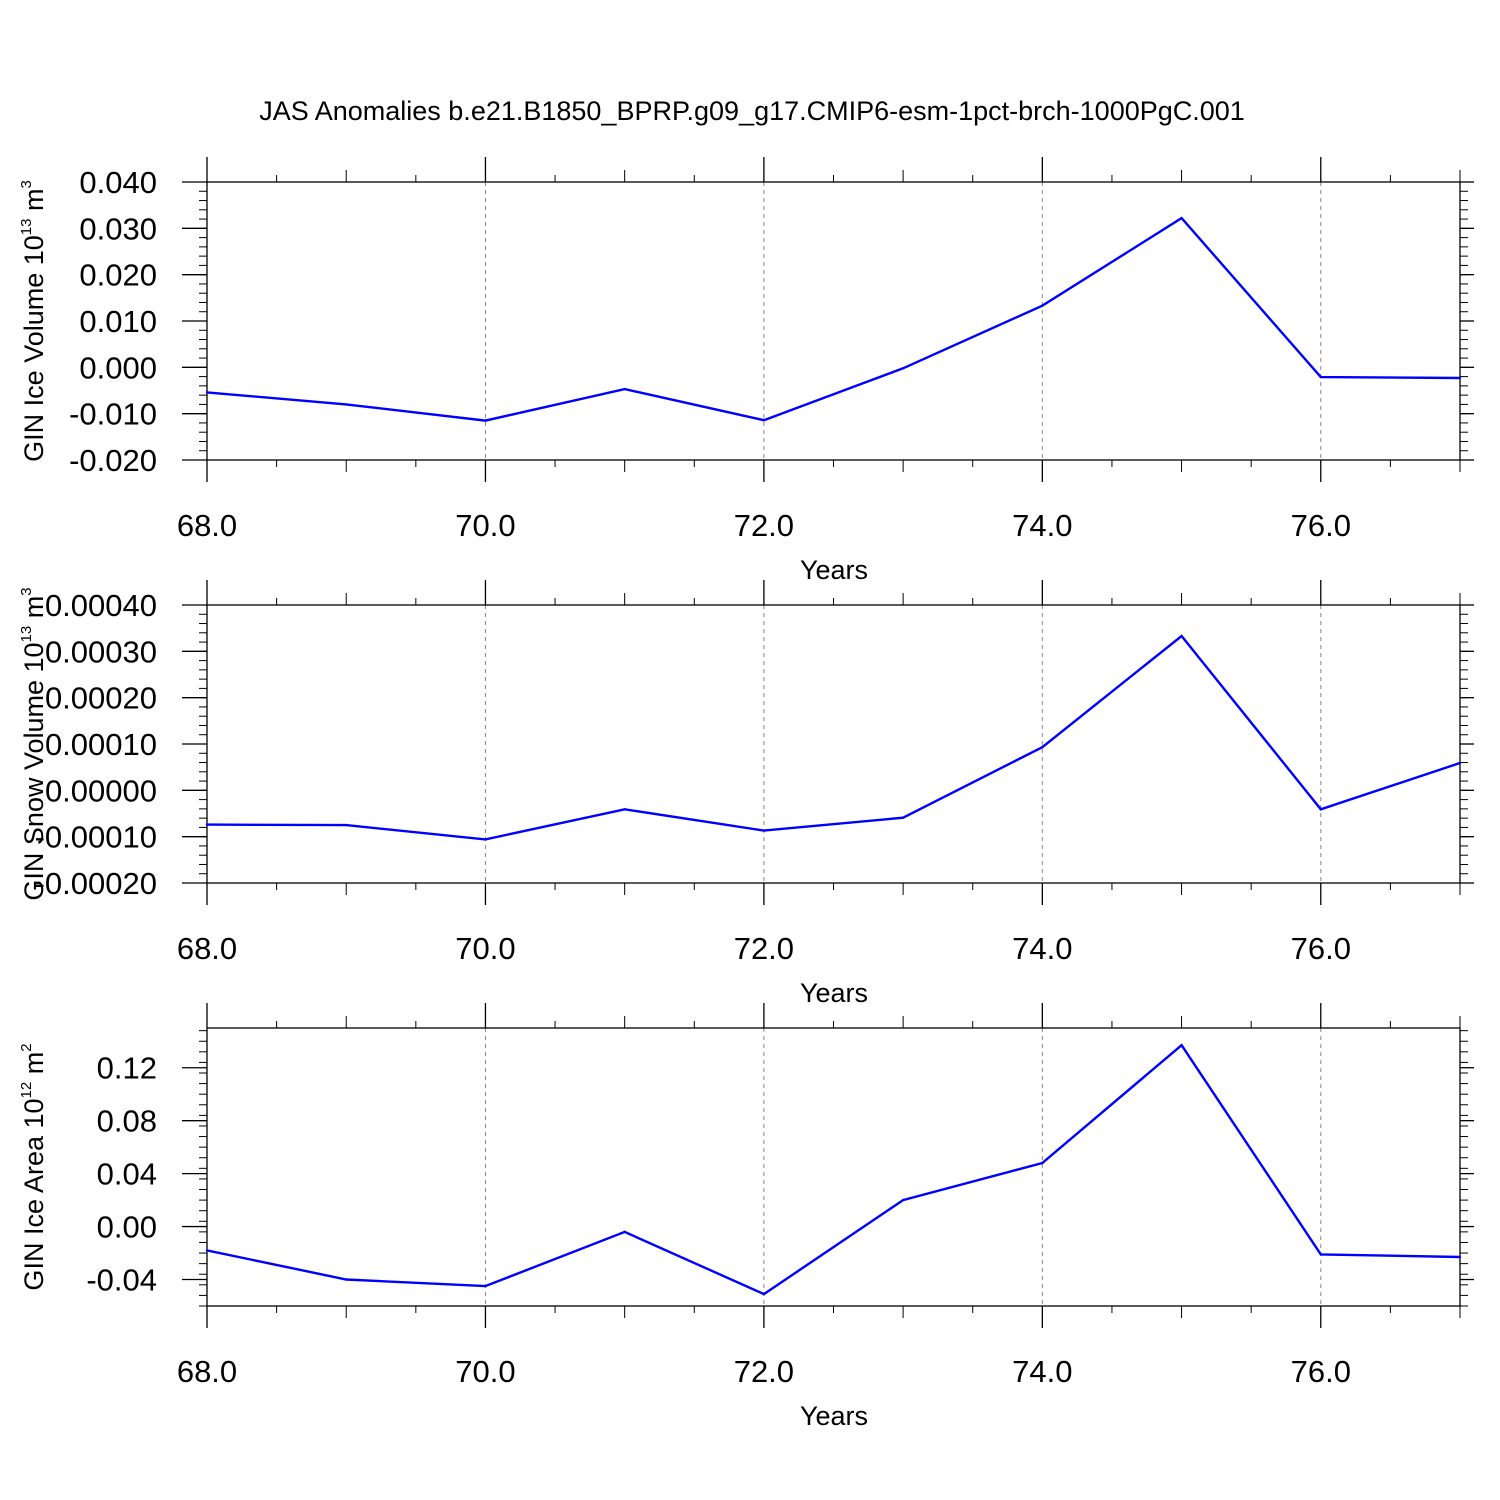 This screenshot has height=1500, width=1500. What do you see at coordinates (118, 321) in the screenshot?
I see `y-tick-label: 0.010` at bounding box center [118, 321].